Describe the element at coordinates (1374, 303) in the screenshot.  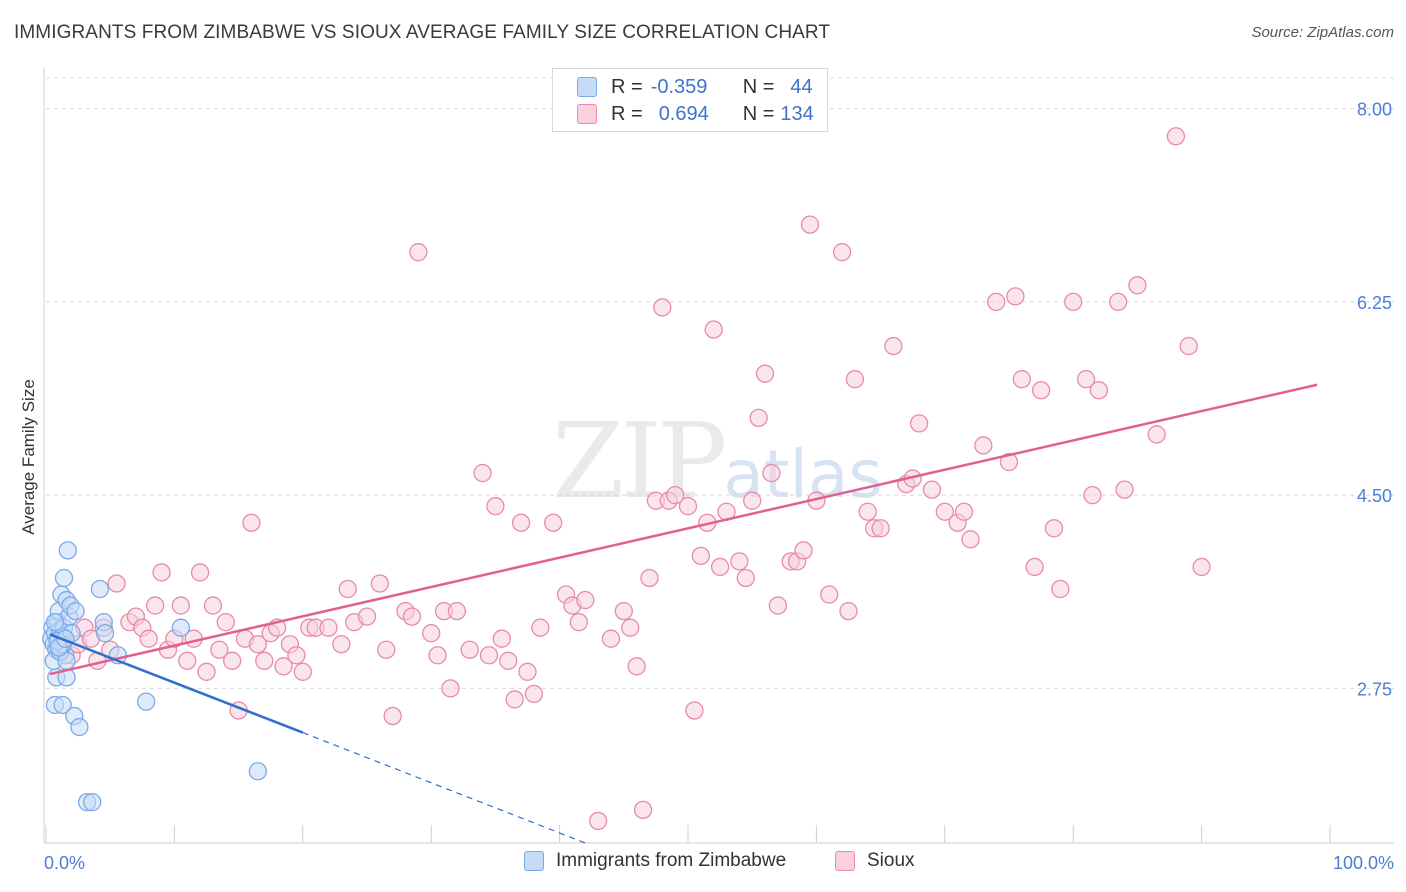
I see `y-tick-label: 6.25` at that location.